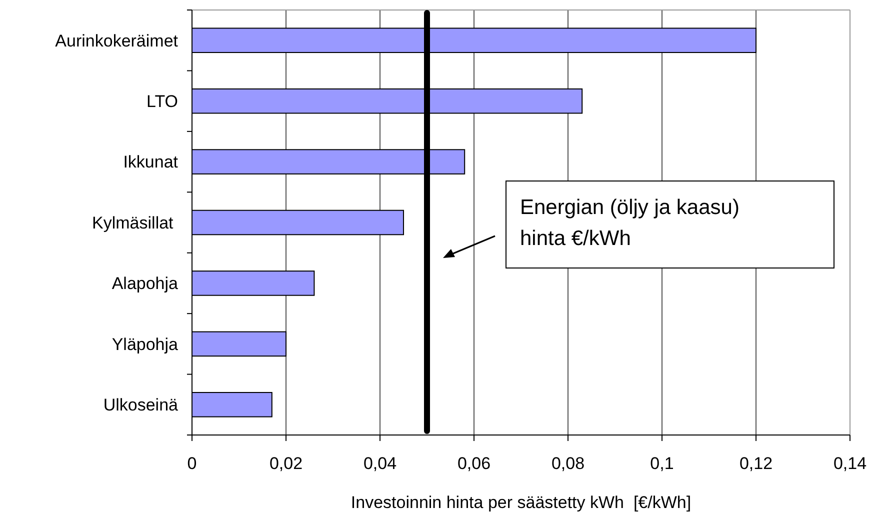  Describe the element at coordinates (630, 223) in the screenshot. I see `ref-line-label: Energian (öljy ja kaasu) hinta €/kWh` at that location.